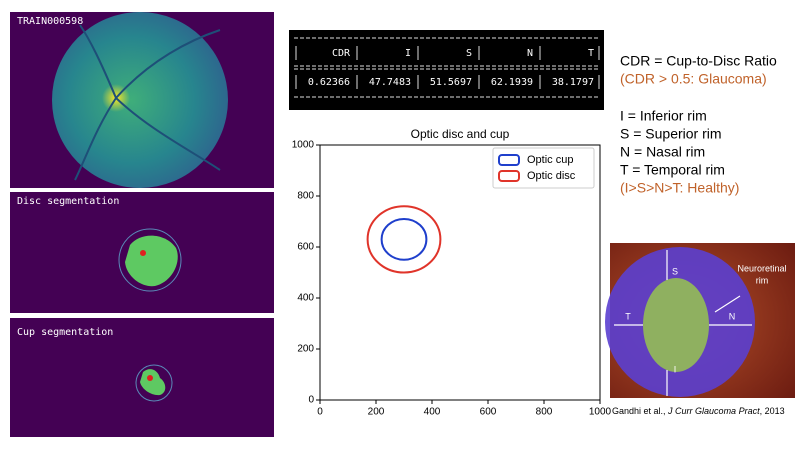  I want to click on fundus, so click(140, 100).